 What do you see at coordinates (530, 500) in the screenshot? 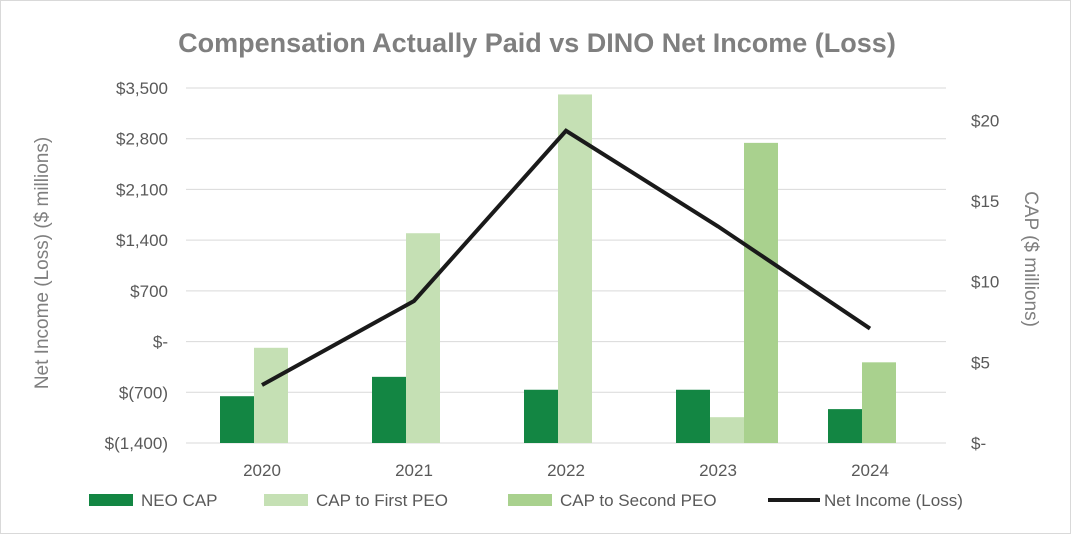
I see `cap-to-second-peo-legend-swatch` at bounding box center [530, 500].